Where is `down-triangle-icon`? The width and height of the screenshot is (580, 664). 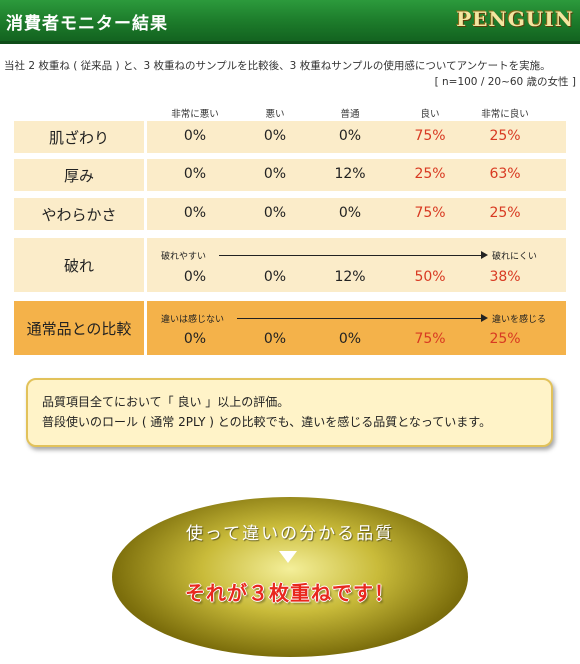
down-triangle-icon is located at coordinates (288, 557).